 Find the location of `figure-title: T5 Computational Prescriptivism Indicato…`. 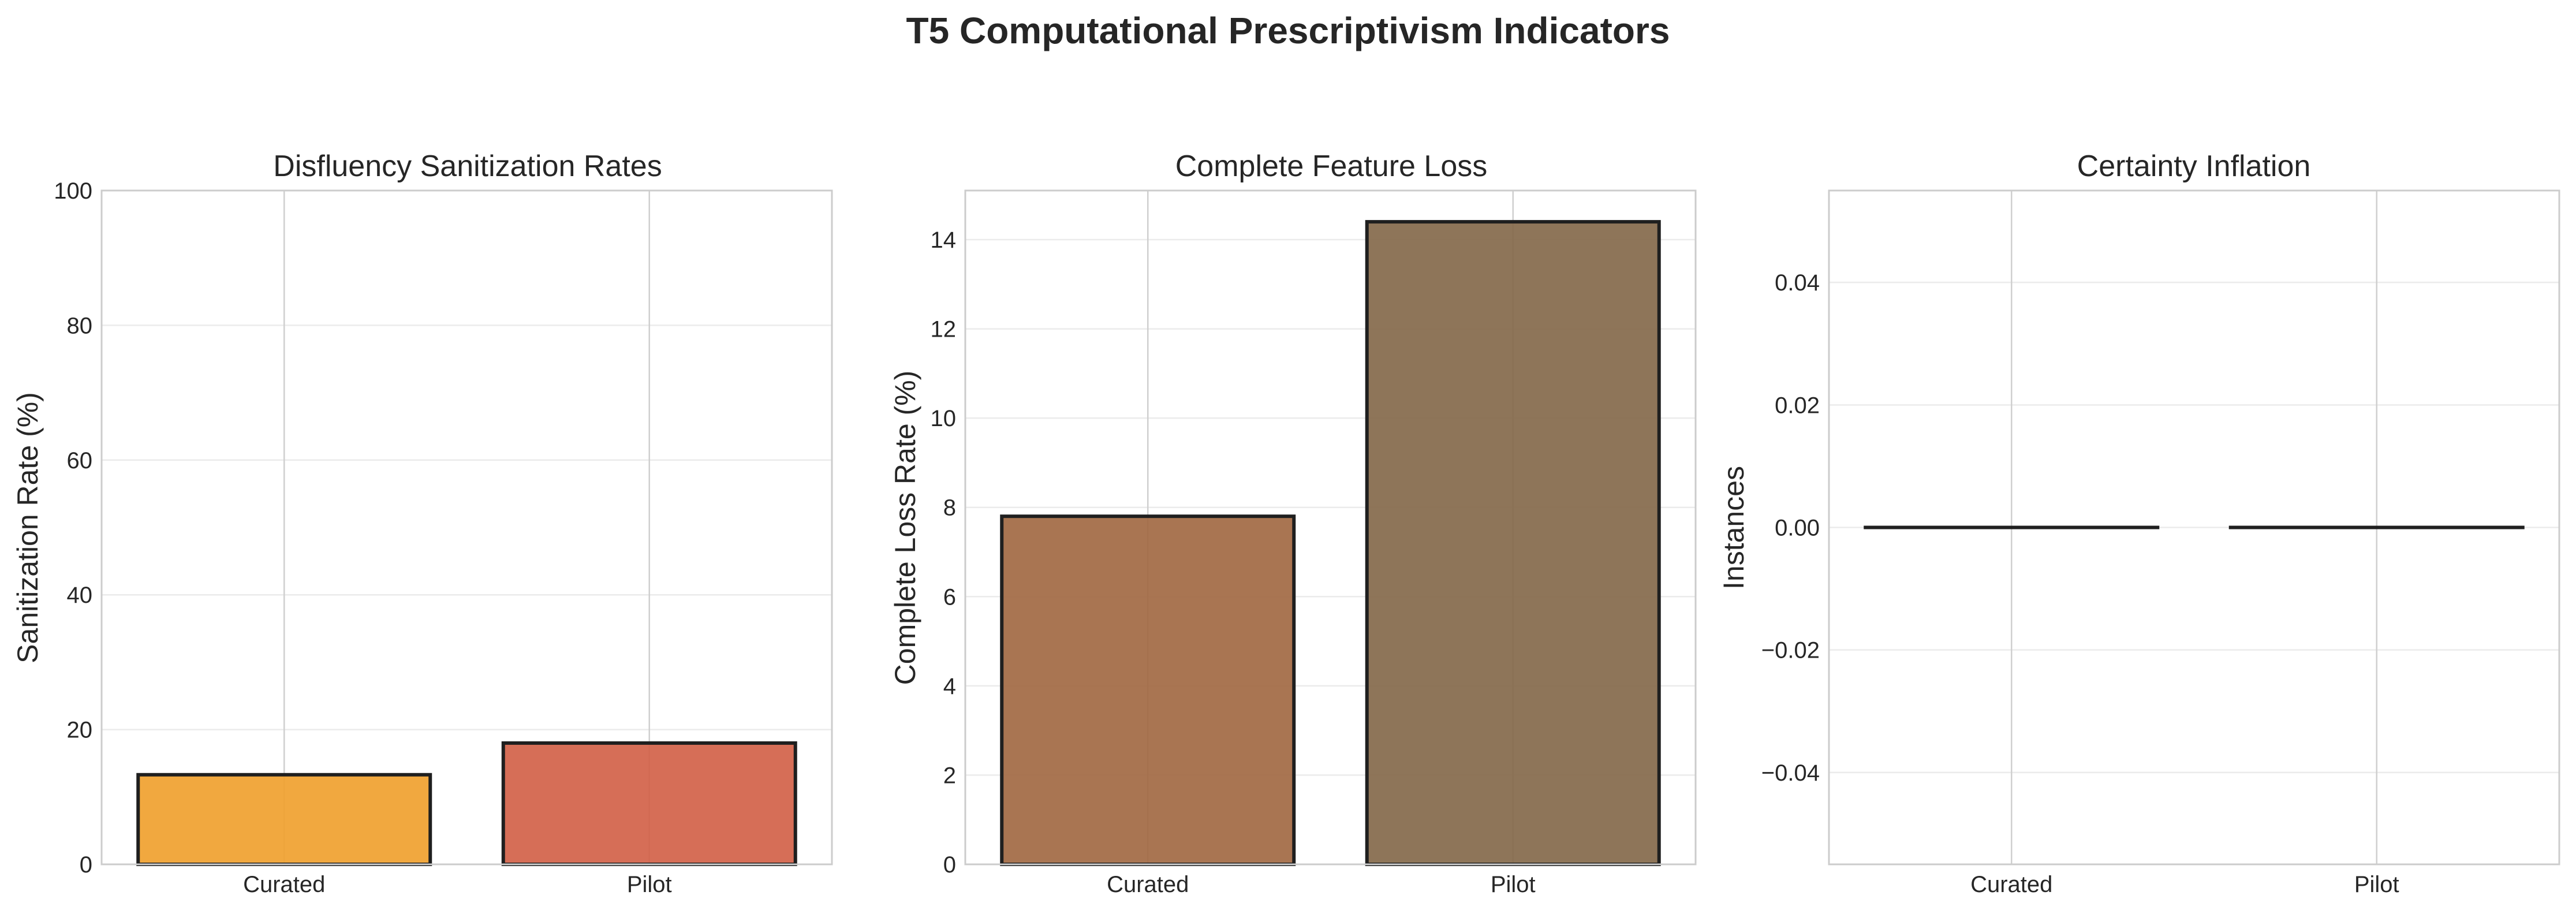

figure-title: T5 Computational Prescriptivism Indicato… is located at coordinates (1288, 30).